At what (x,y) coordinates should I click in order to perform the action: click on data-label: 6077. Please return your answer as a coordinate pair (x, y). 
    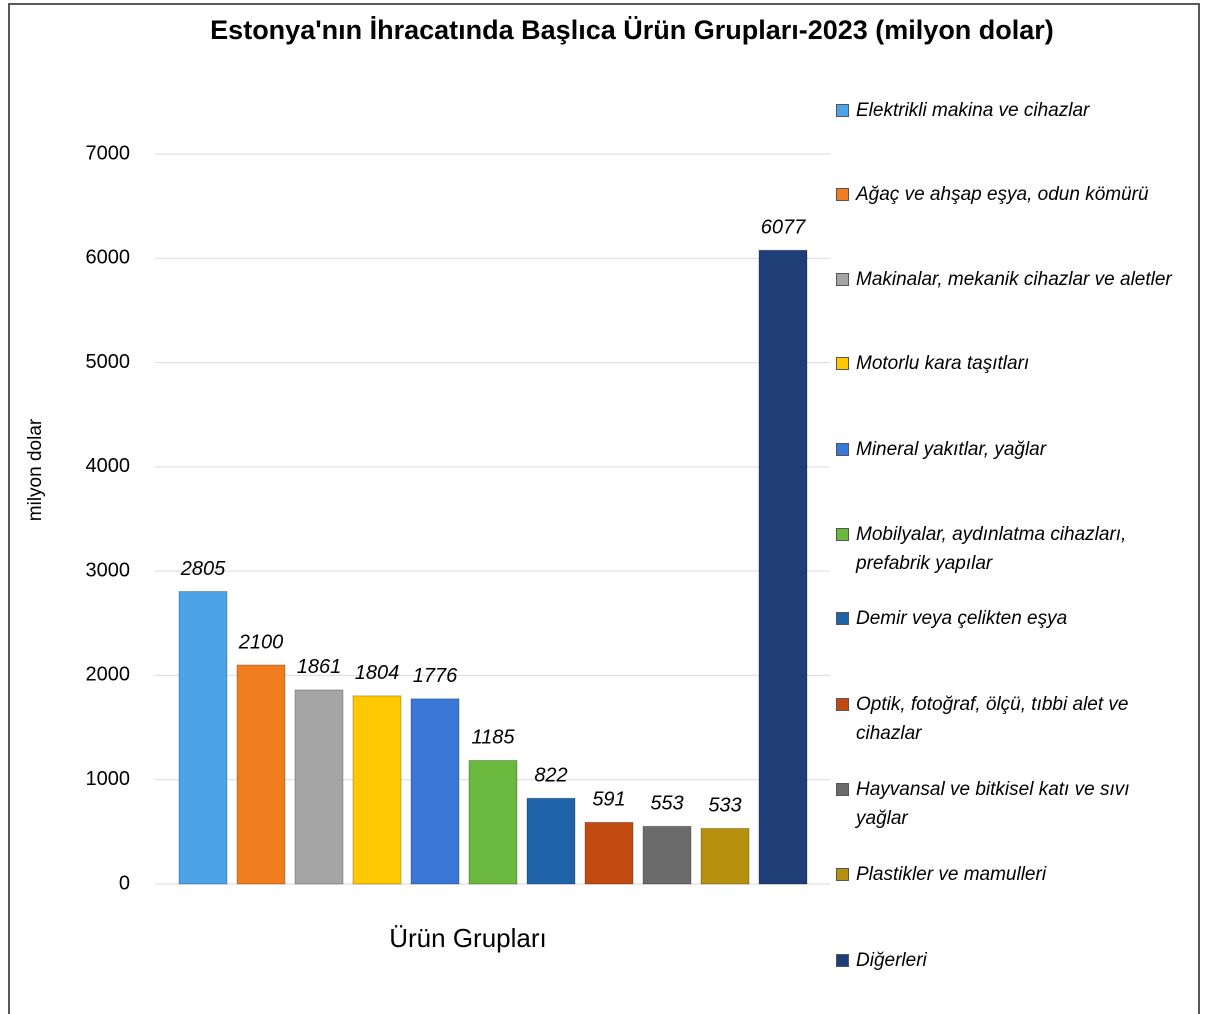
    Looking at the image, I should click on (783, 228).